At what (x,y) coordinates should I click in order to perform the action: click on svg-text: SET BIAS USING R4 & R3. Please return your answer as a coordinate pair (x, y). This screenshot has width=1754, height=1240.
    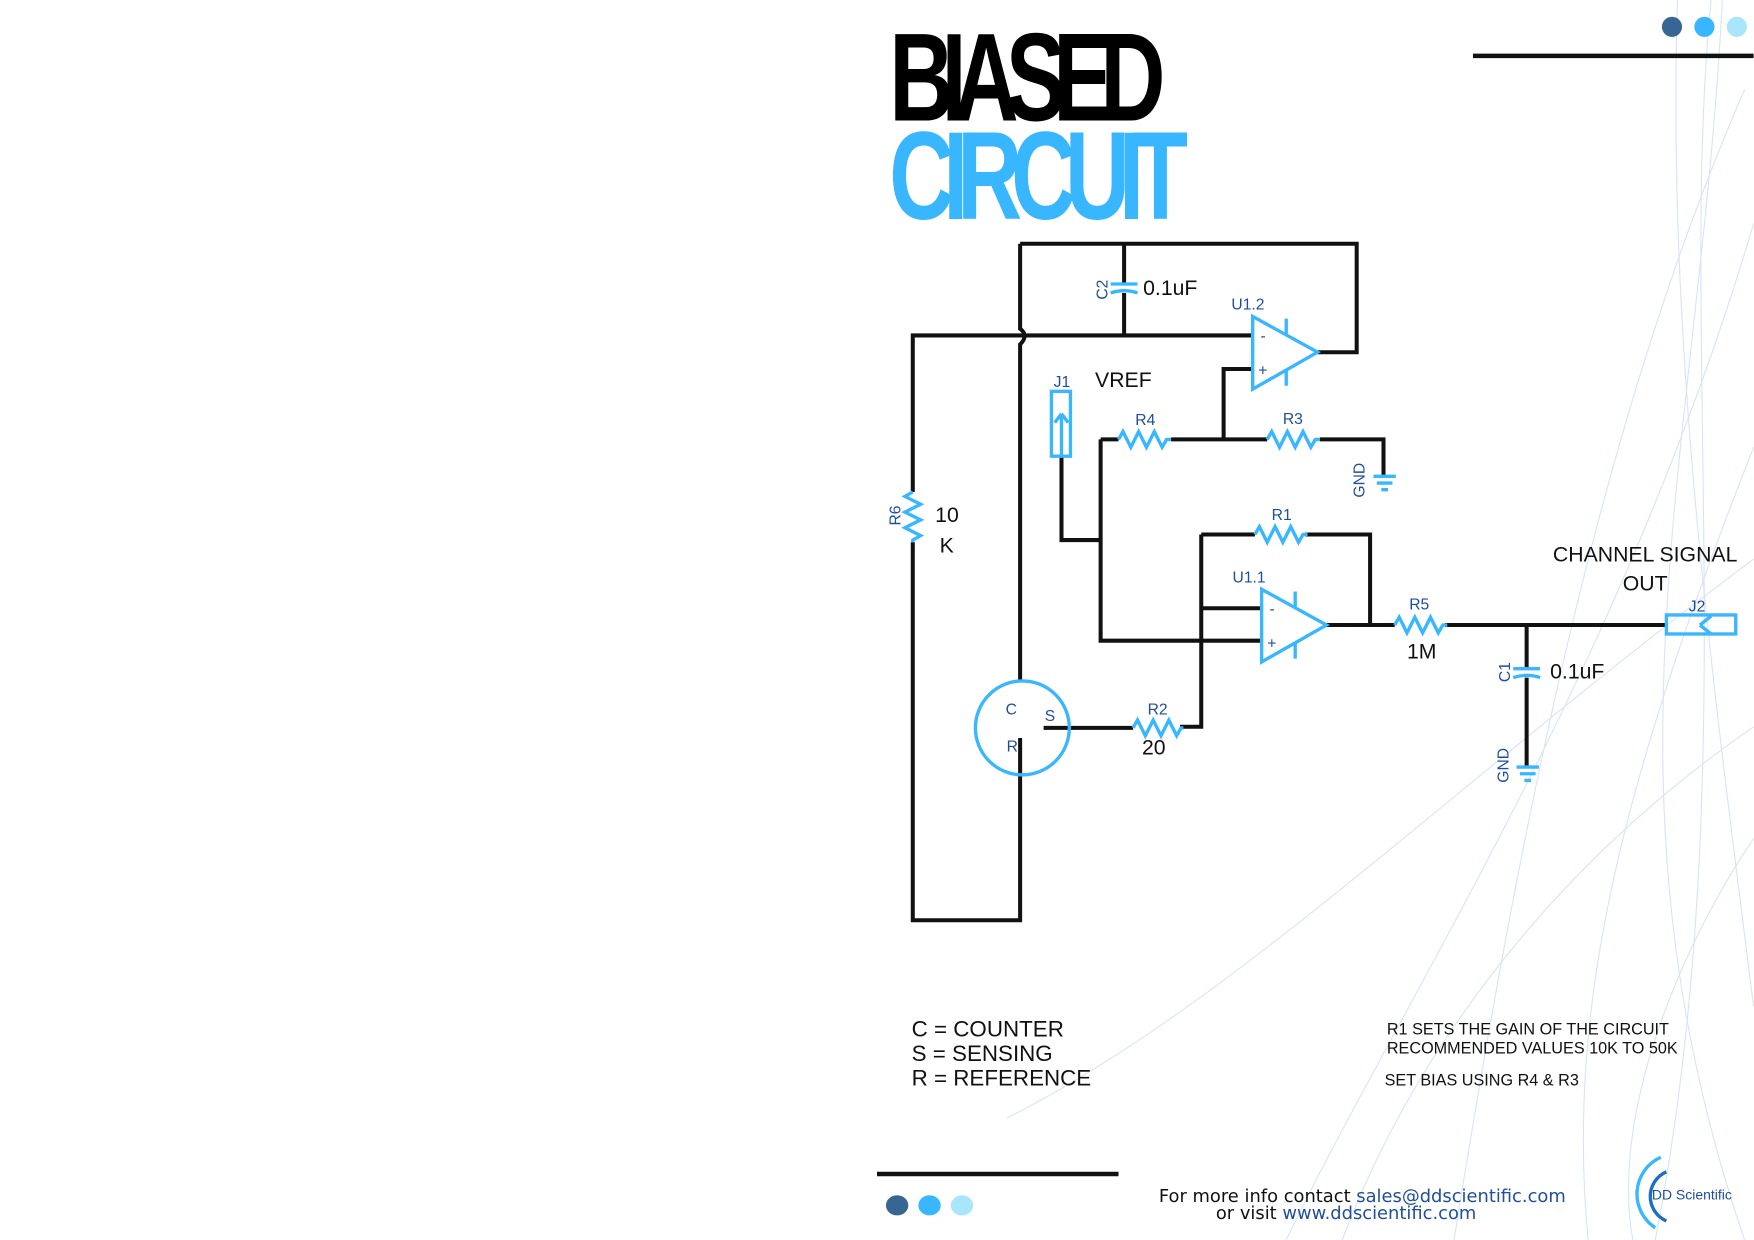
    Looking at the image, I should click on (1482, 1081).